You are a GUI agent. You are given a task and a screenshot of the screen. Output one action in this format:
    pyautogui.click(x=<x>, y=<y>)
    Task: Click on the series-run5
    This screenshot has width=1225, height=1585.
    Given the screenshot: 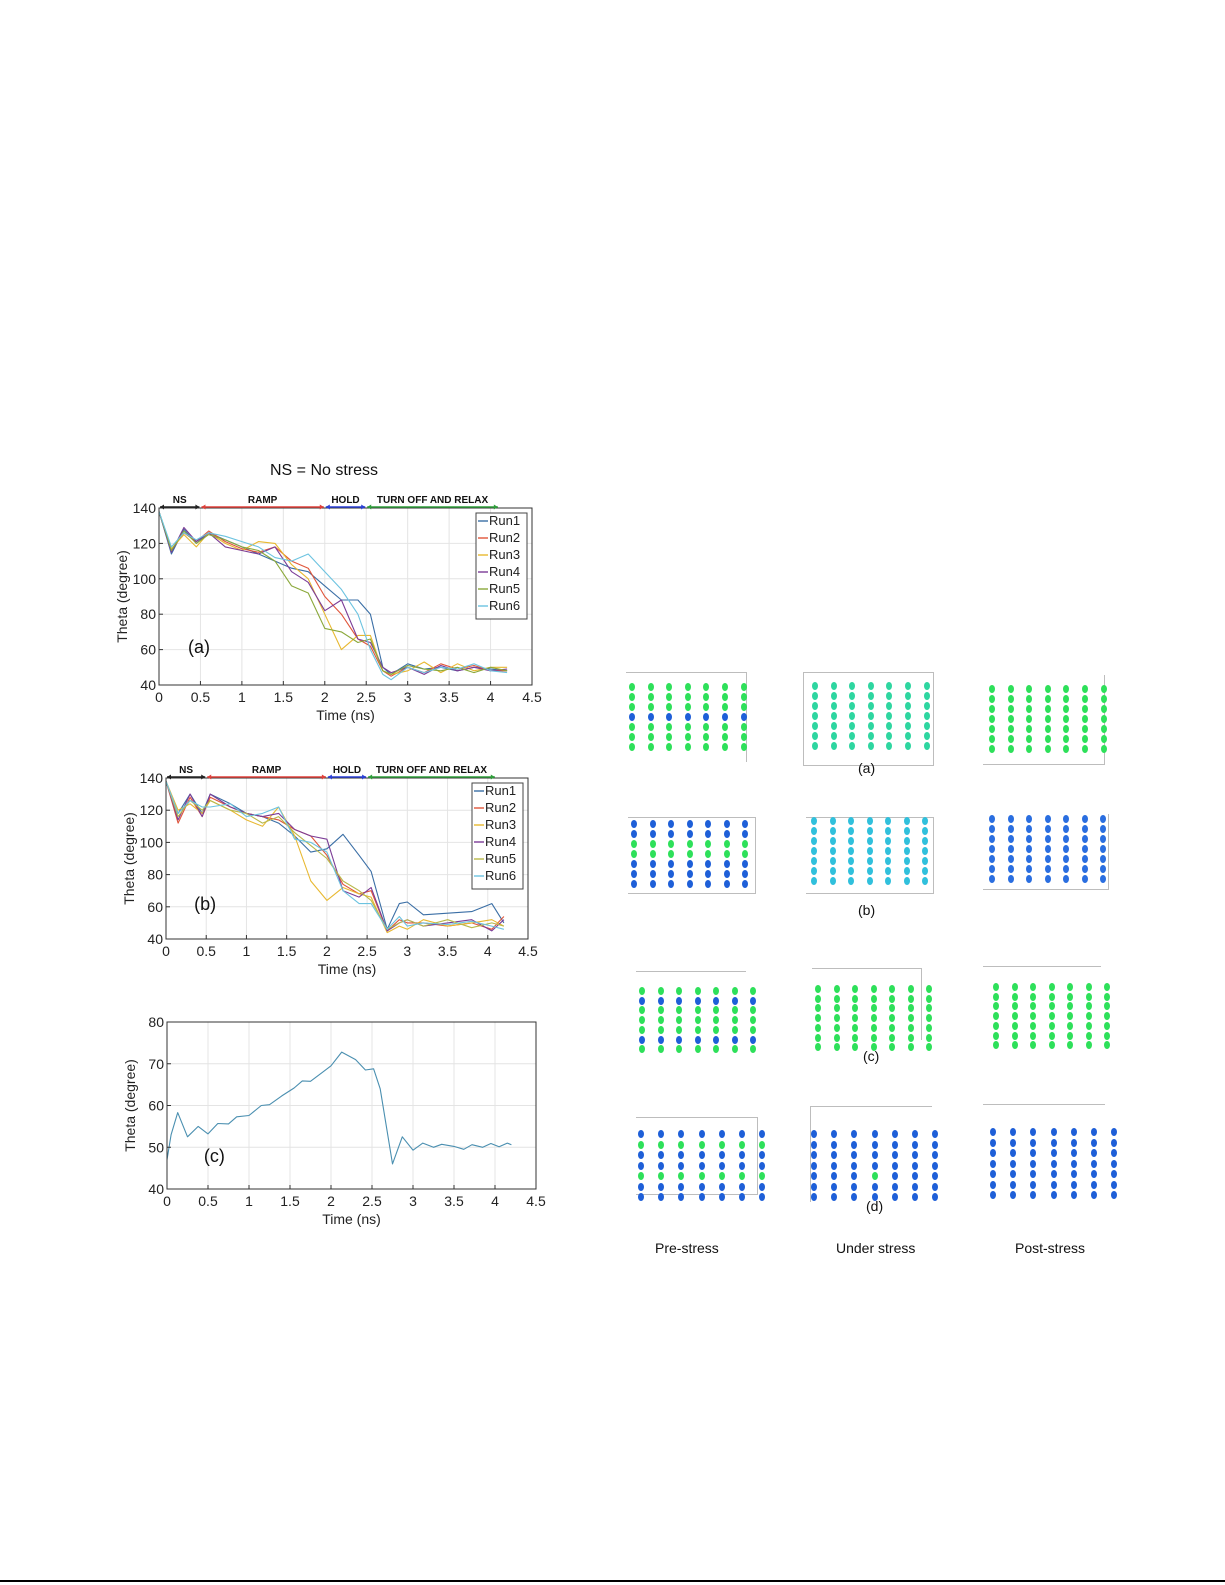 What is the action you would take?
    pyautogui.click(x=333, y=593)
    